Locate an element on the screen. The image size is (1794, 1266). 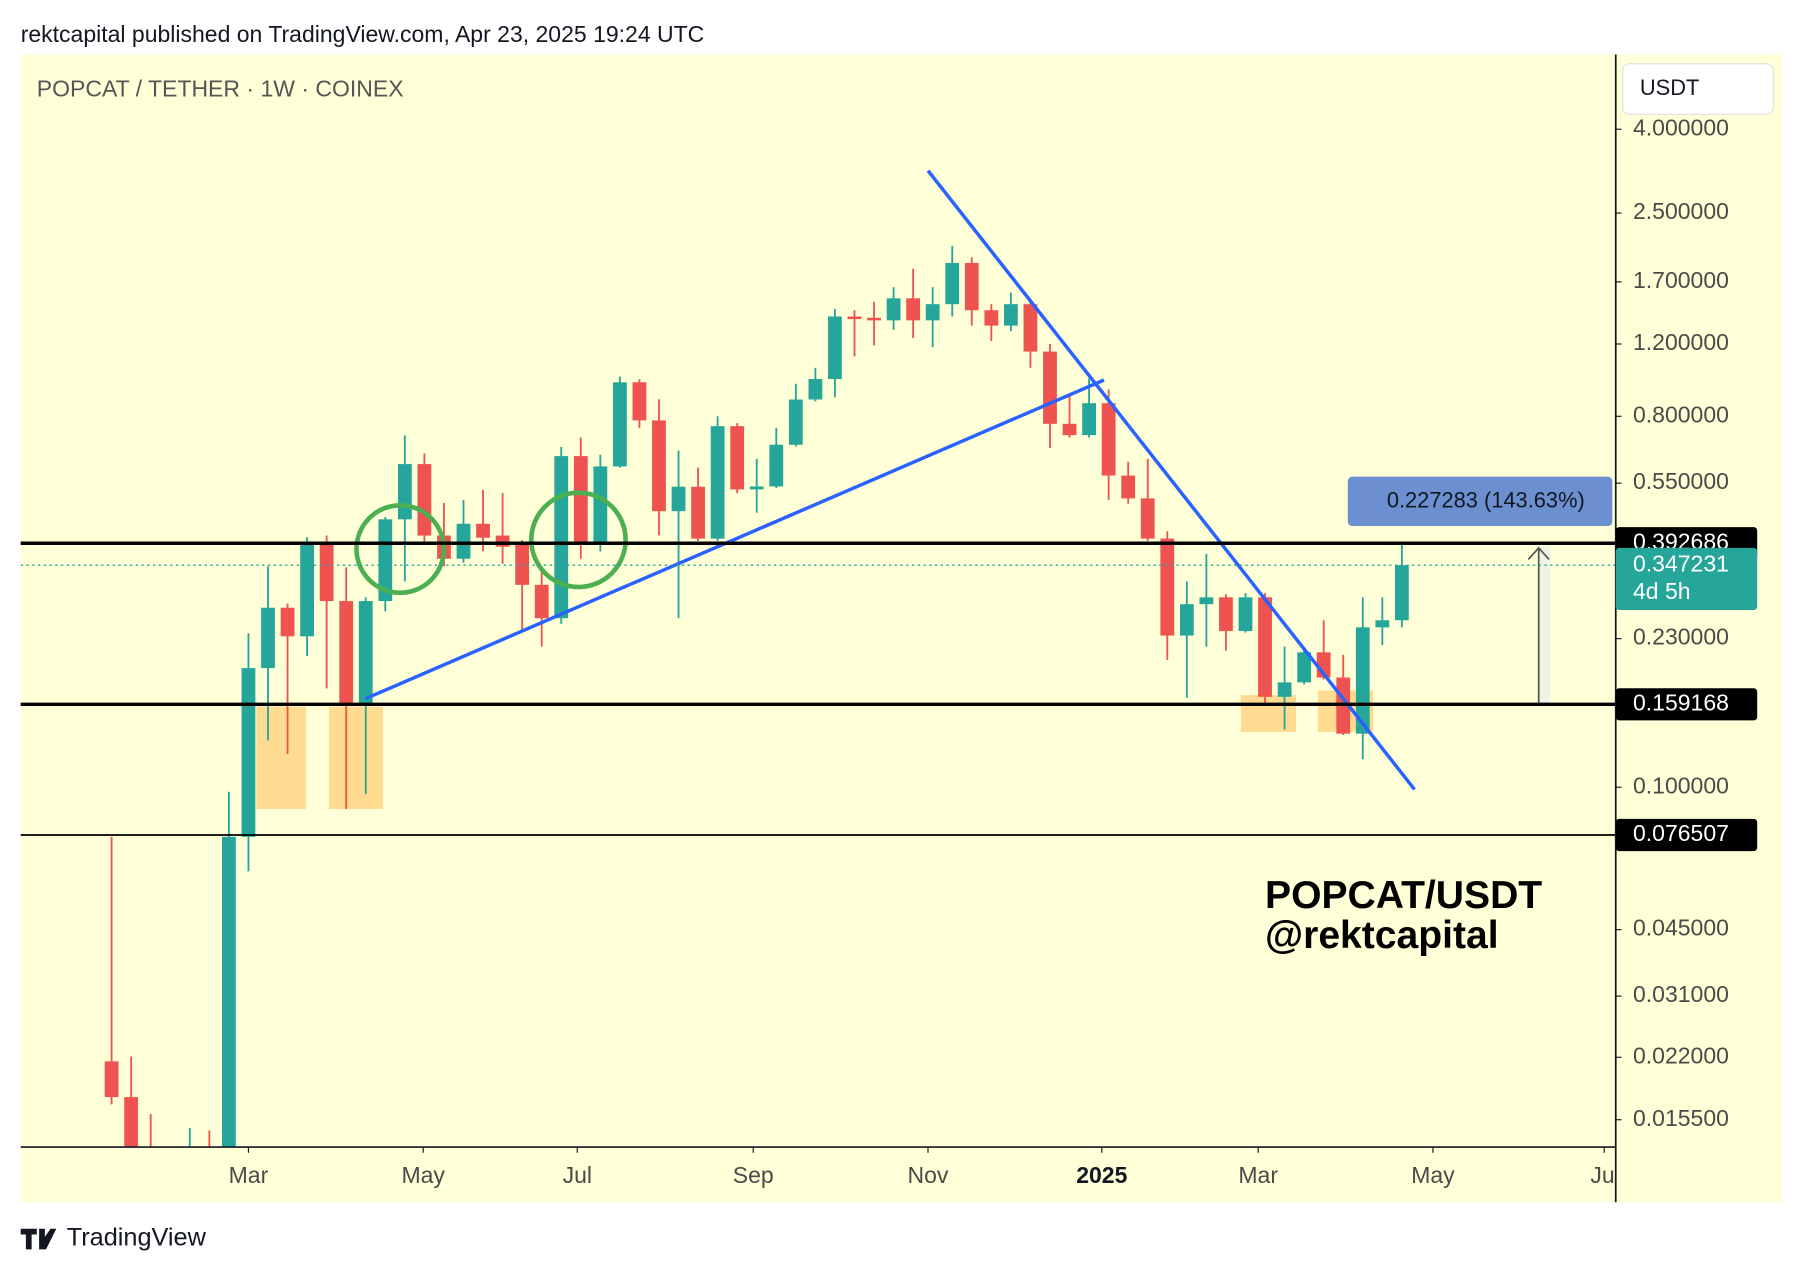
last-price-tag is located at coordinates (1686, 579).